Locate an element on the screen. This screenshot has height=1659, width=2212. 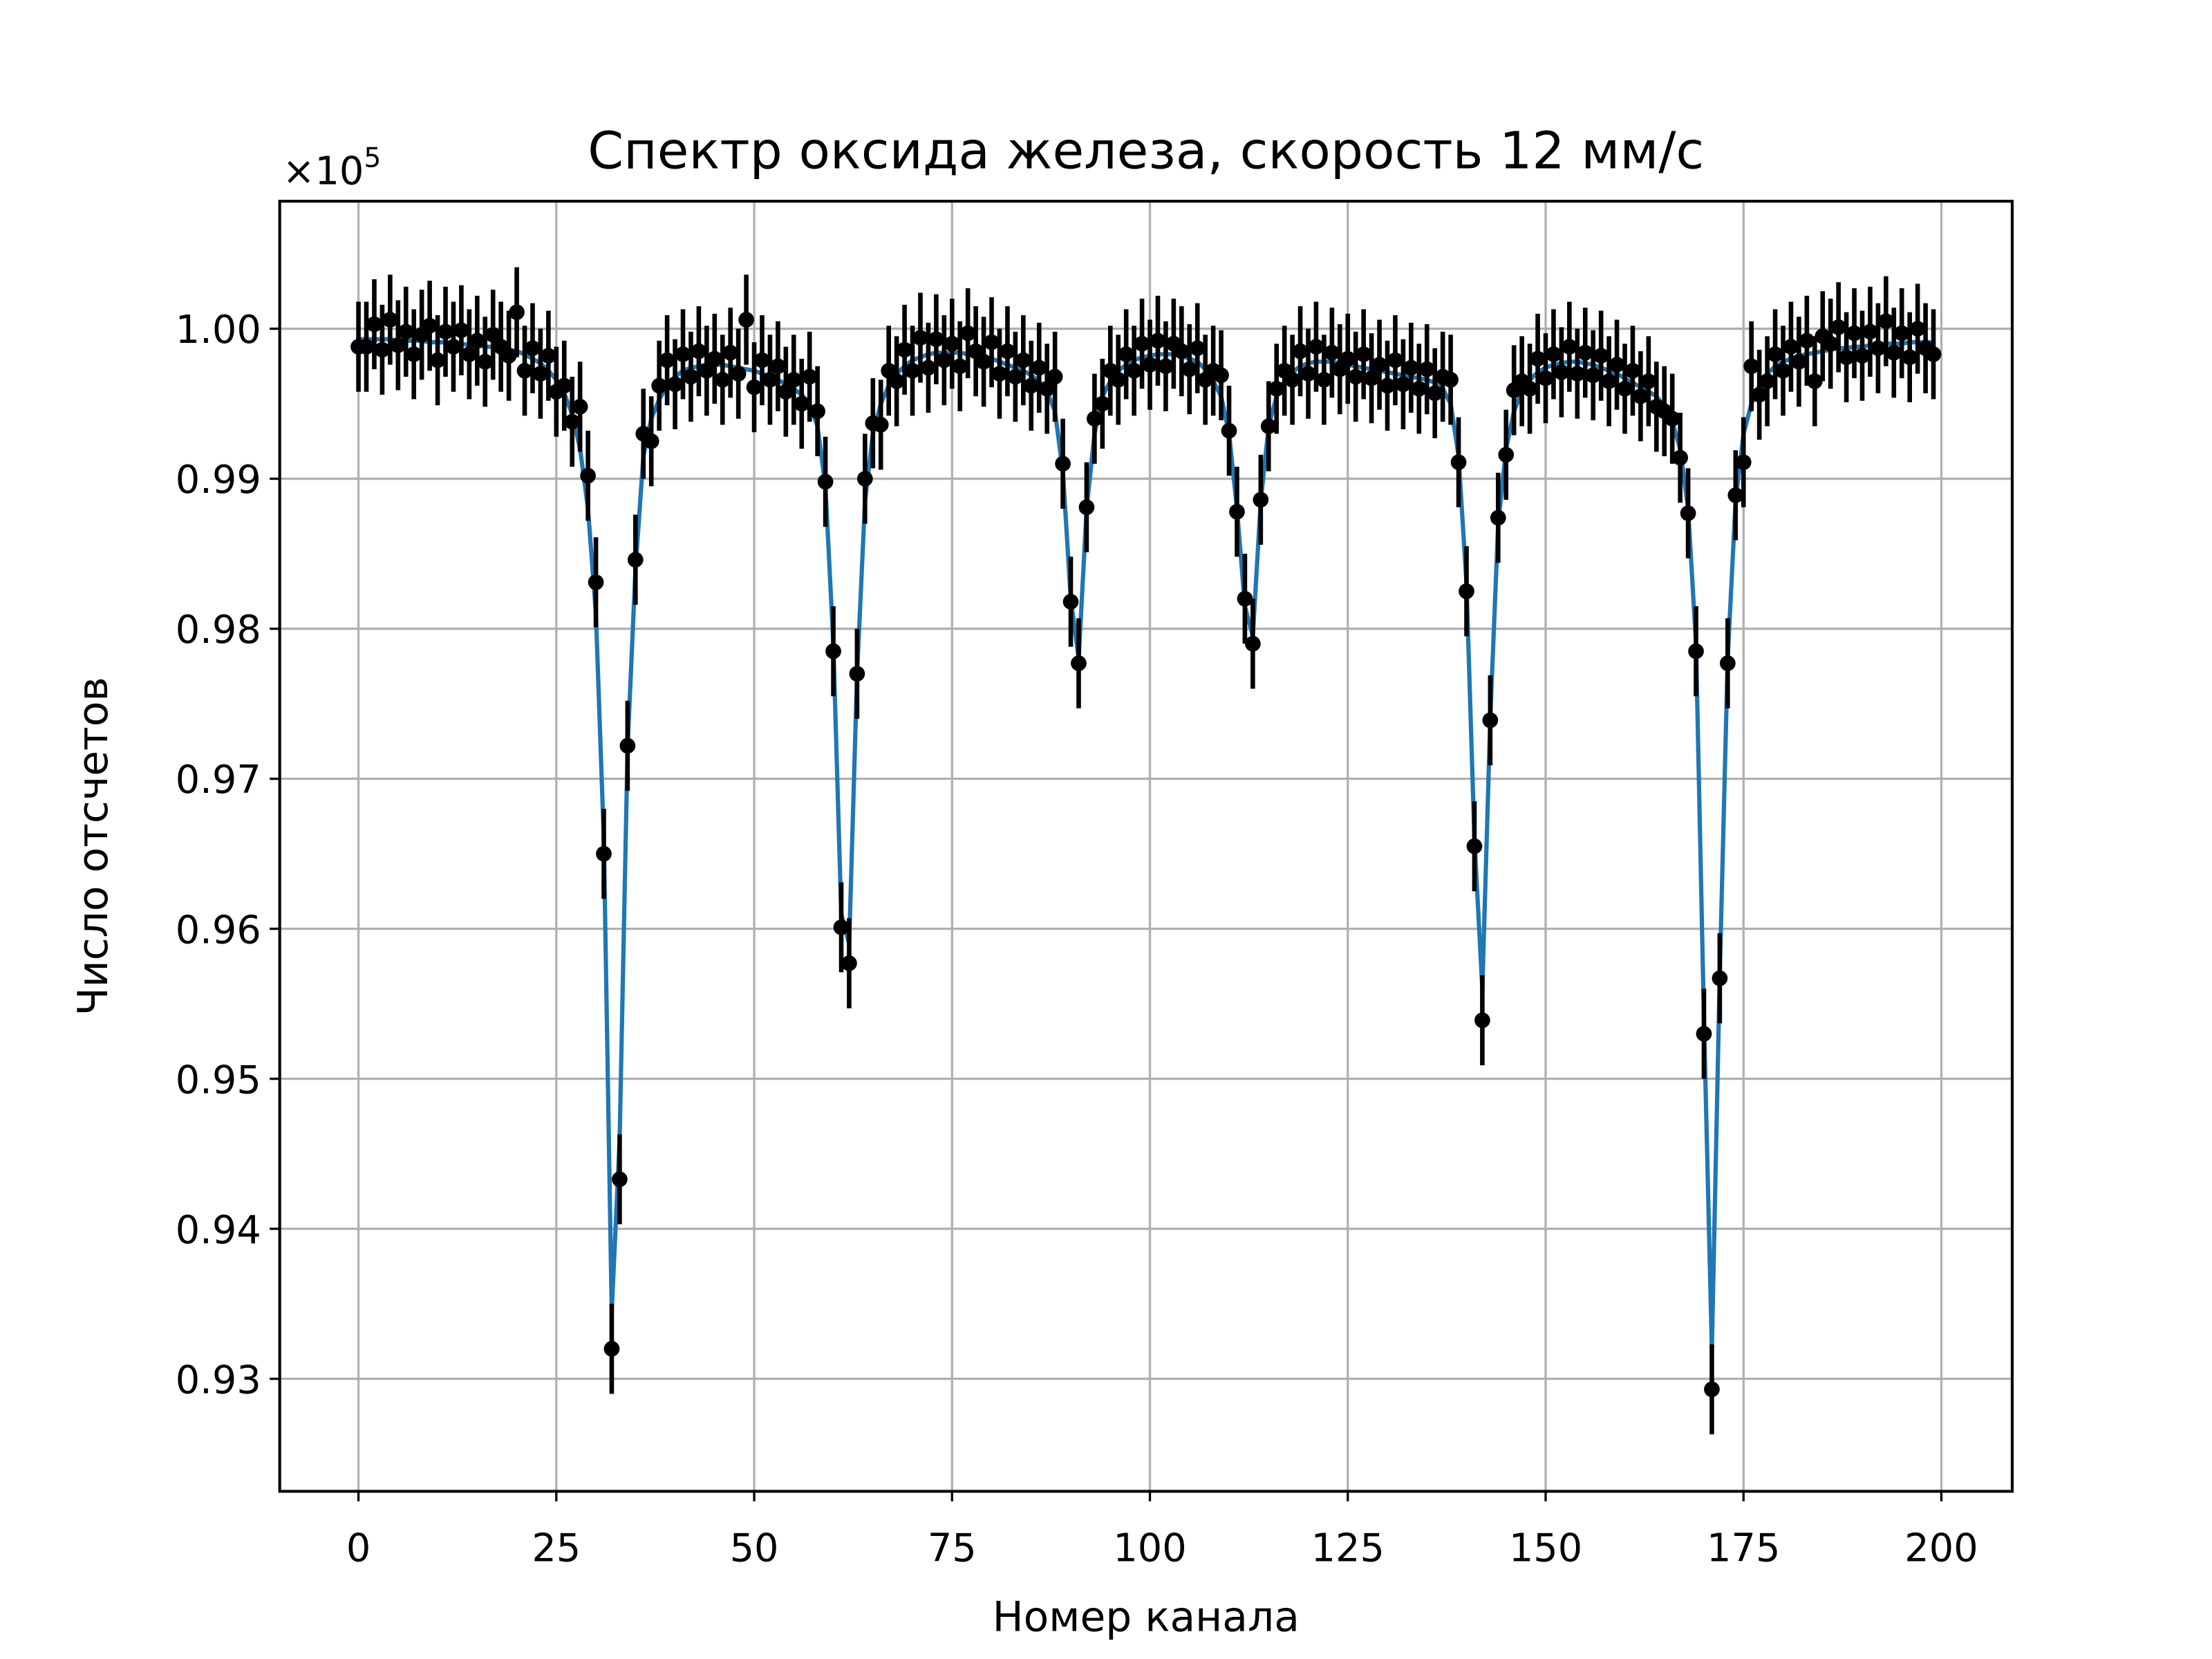
chart-title: Спектр оксида железа, скорость 12 мм/с is located at coordinates (1146, 151).